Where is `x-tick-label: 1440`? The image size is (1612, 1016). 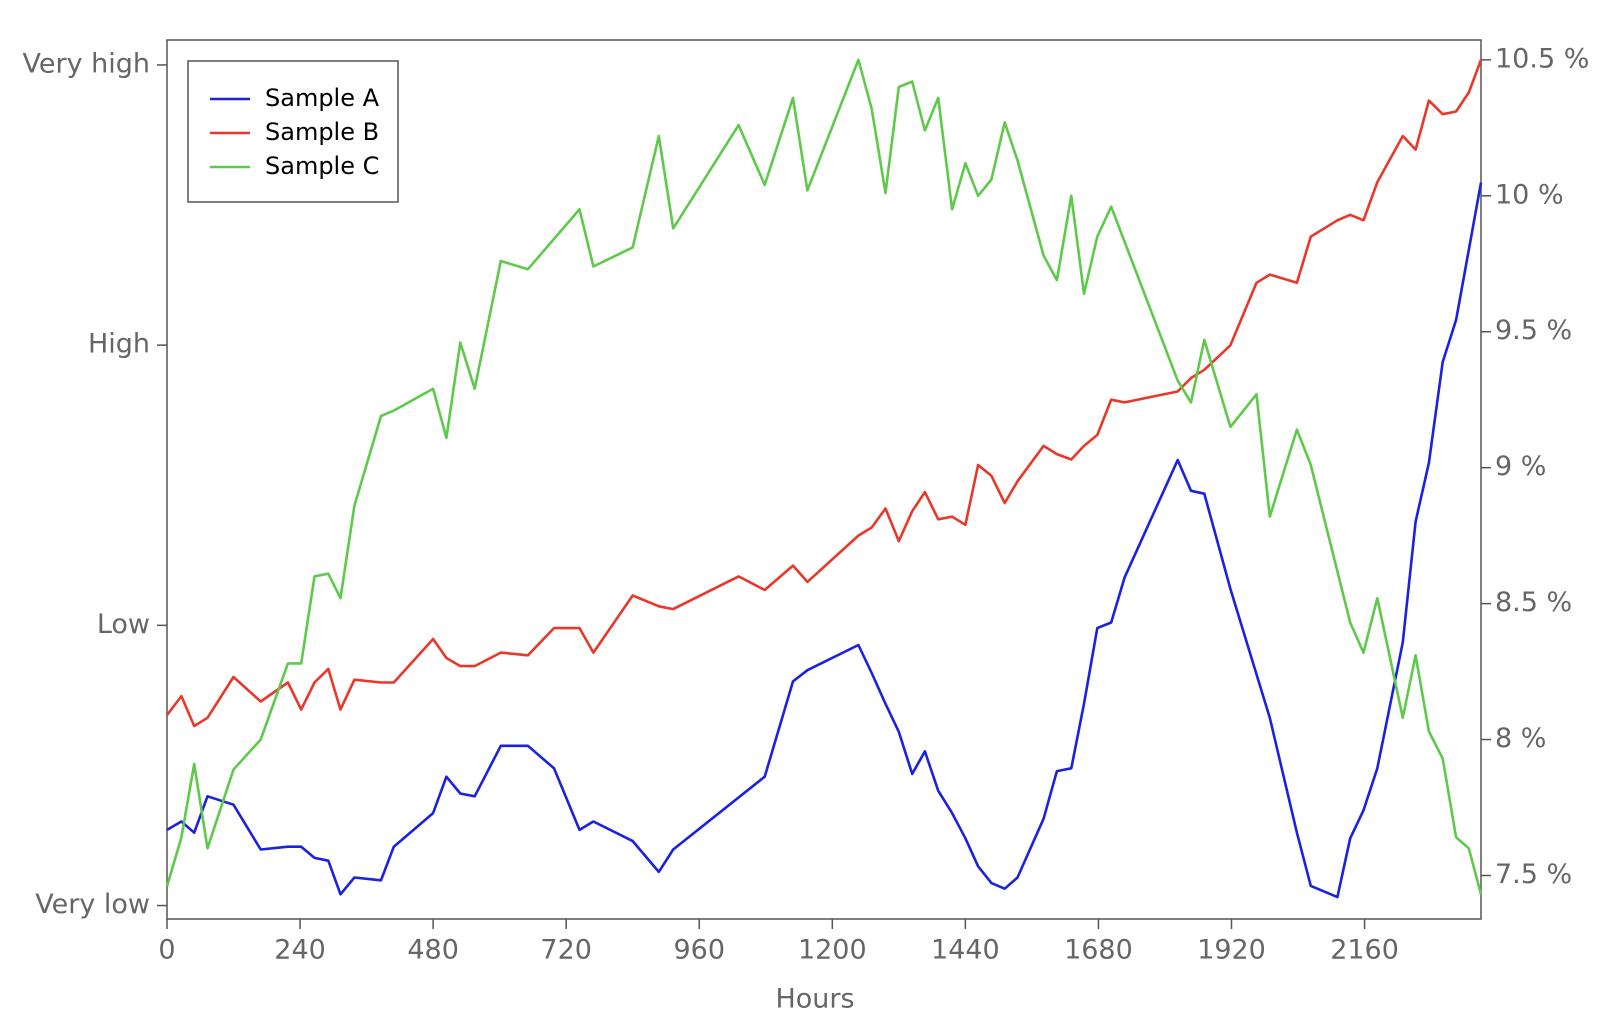
x-tick-label: 1440 is located at coordinates (965, 950).